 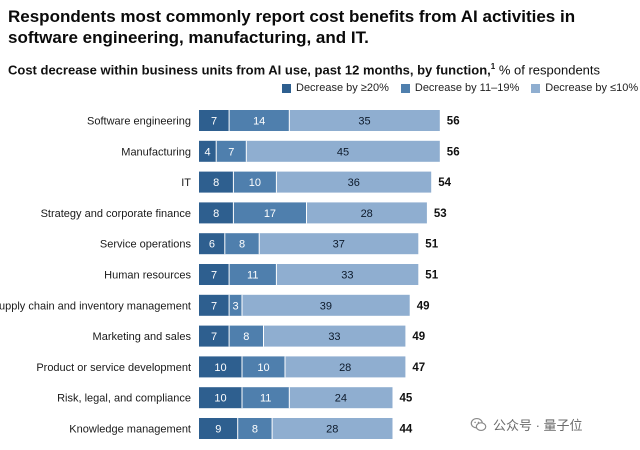 I want to click on data-label: 39, so click(x=326, y=306).